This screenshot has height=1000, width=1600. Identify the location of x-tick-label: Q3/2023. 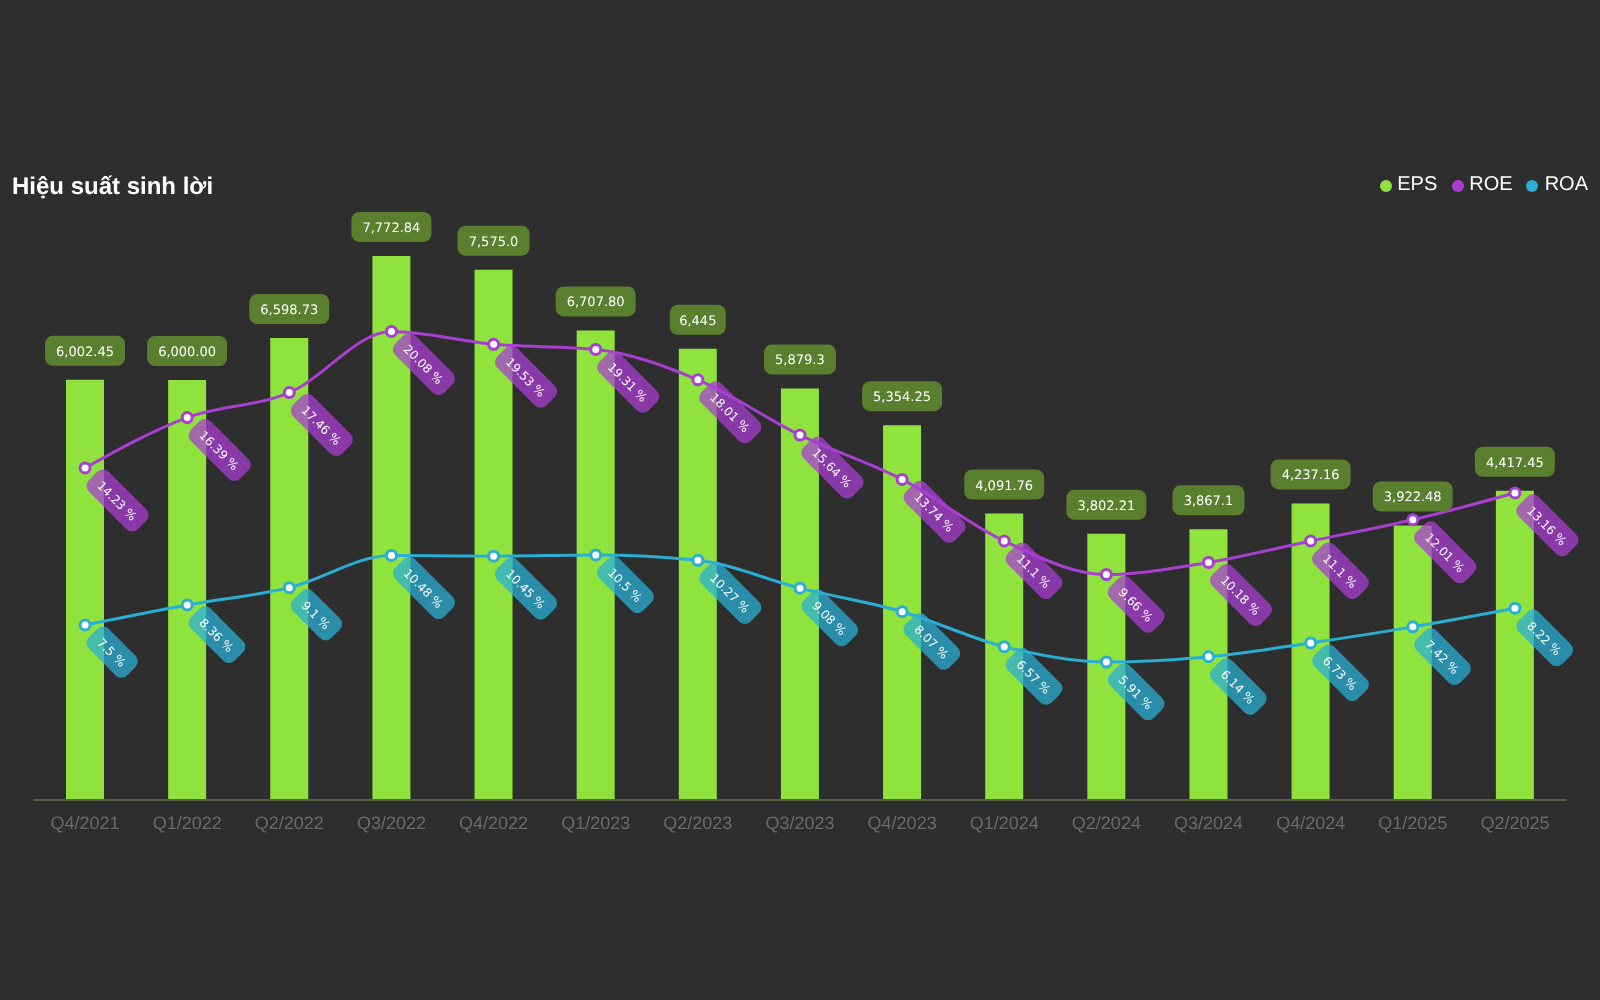
(800, 822).